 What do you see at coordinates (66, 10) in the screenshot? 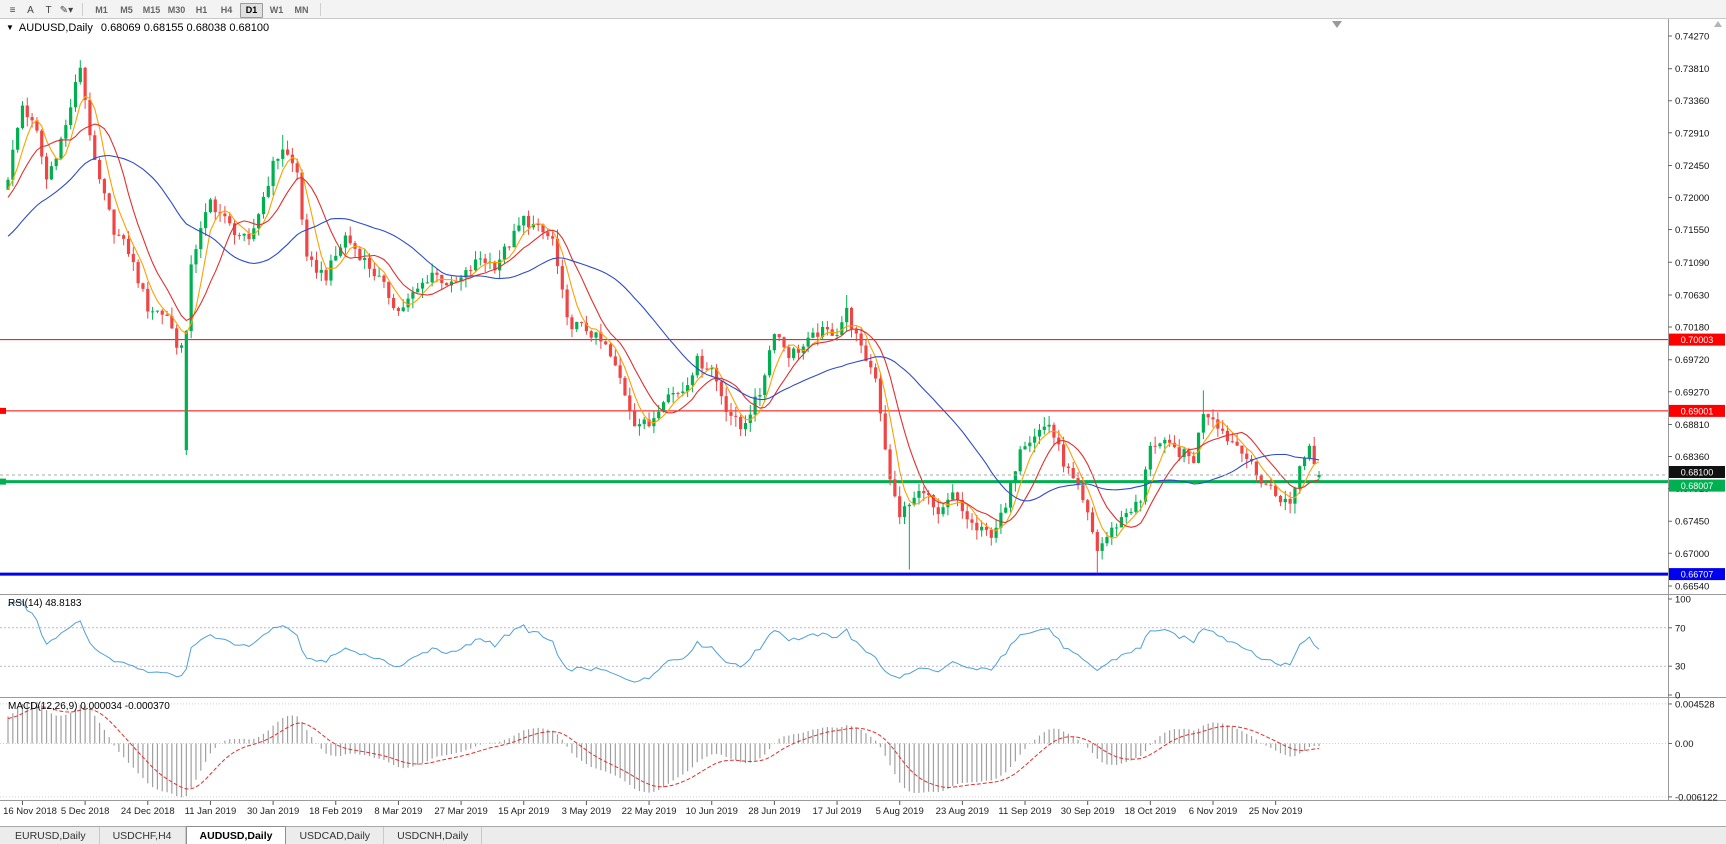
I see `draw-tool-dropdown: ✎▾` at bounding box center [66, 10].